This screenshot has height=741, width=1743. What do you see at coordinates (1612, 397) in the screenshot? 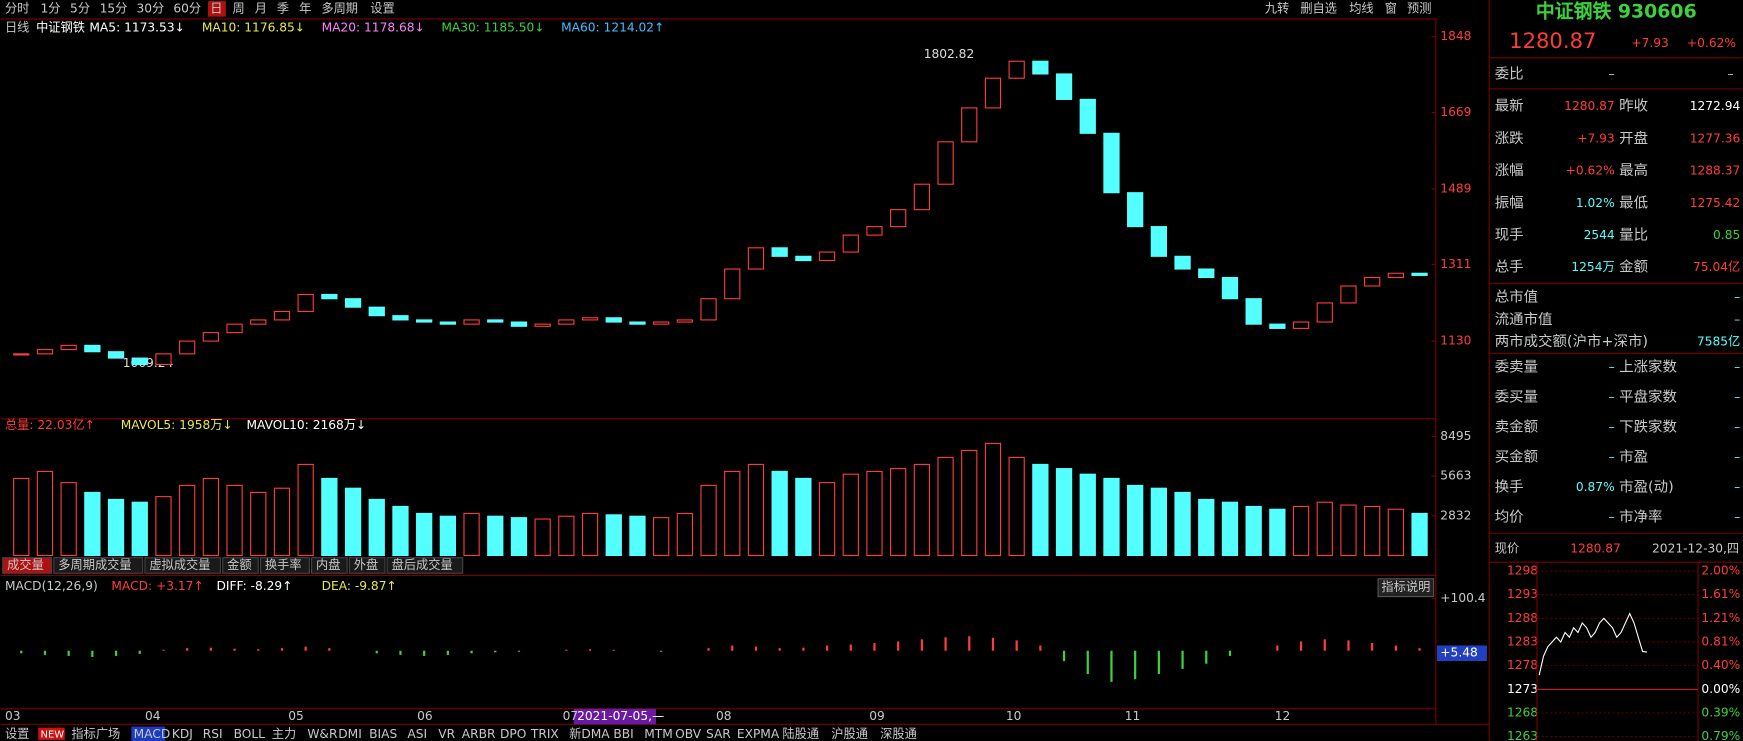
I see `quote-value: –` at bounding box center [1612, 397].